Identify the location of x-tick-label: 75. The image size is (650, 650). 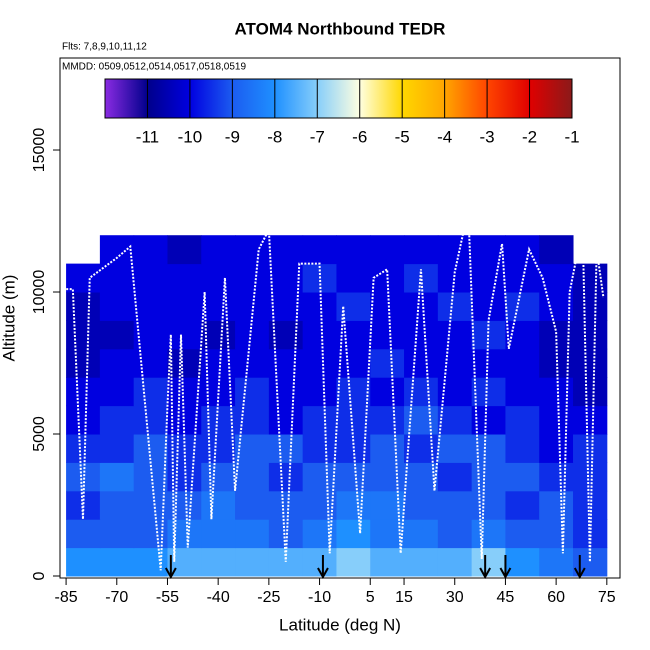
(607, 597).